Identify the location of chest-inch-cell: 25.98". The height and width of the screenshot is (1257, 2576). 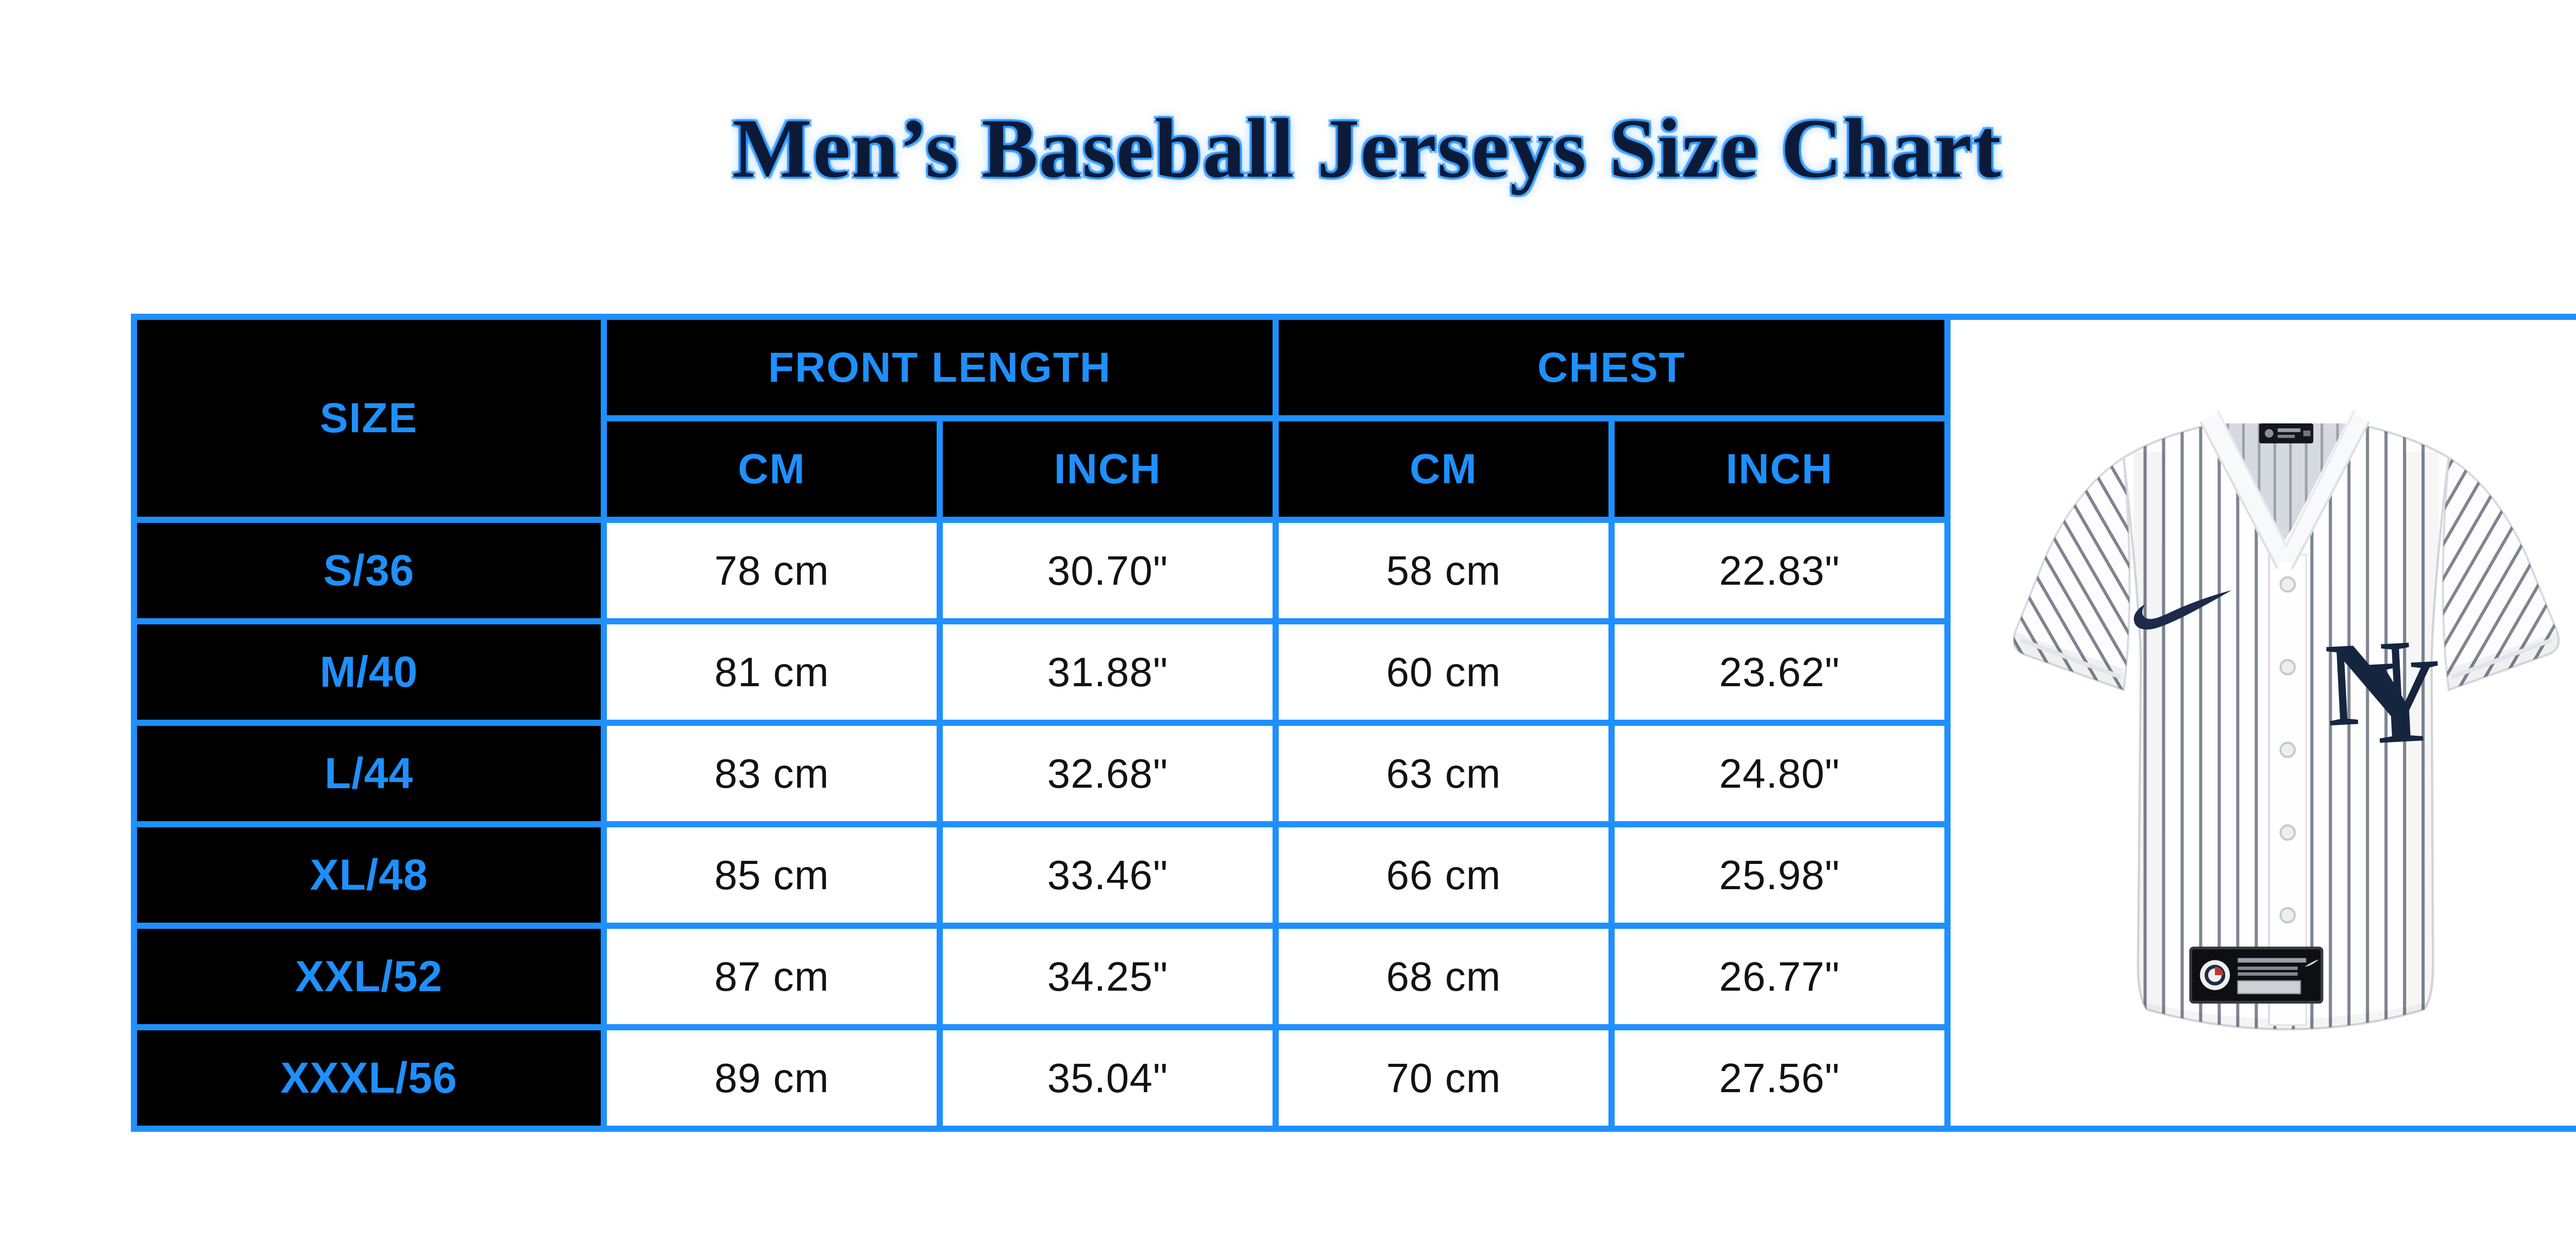
(1779, 875).